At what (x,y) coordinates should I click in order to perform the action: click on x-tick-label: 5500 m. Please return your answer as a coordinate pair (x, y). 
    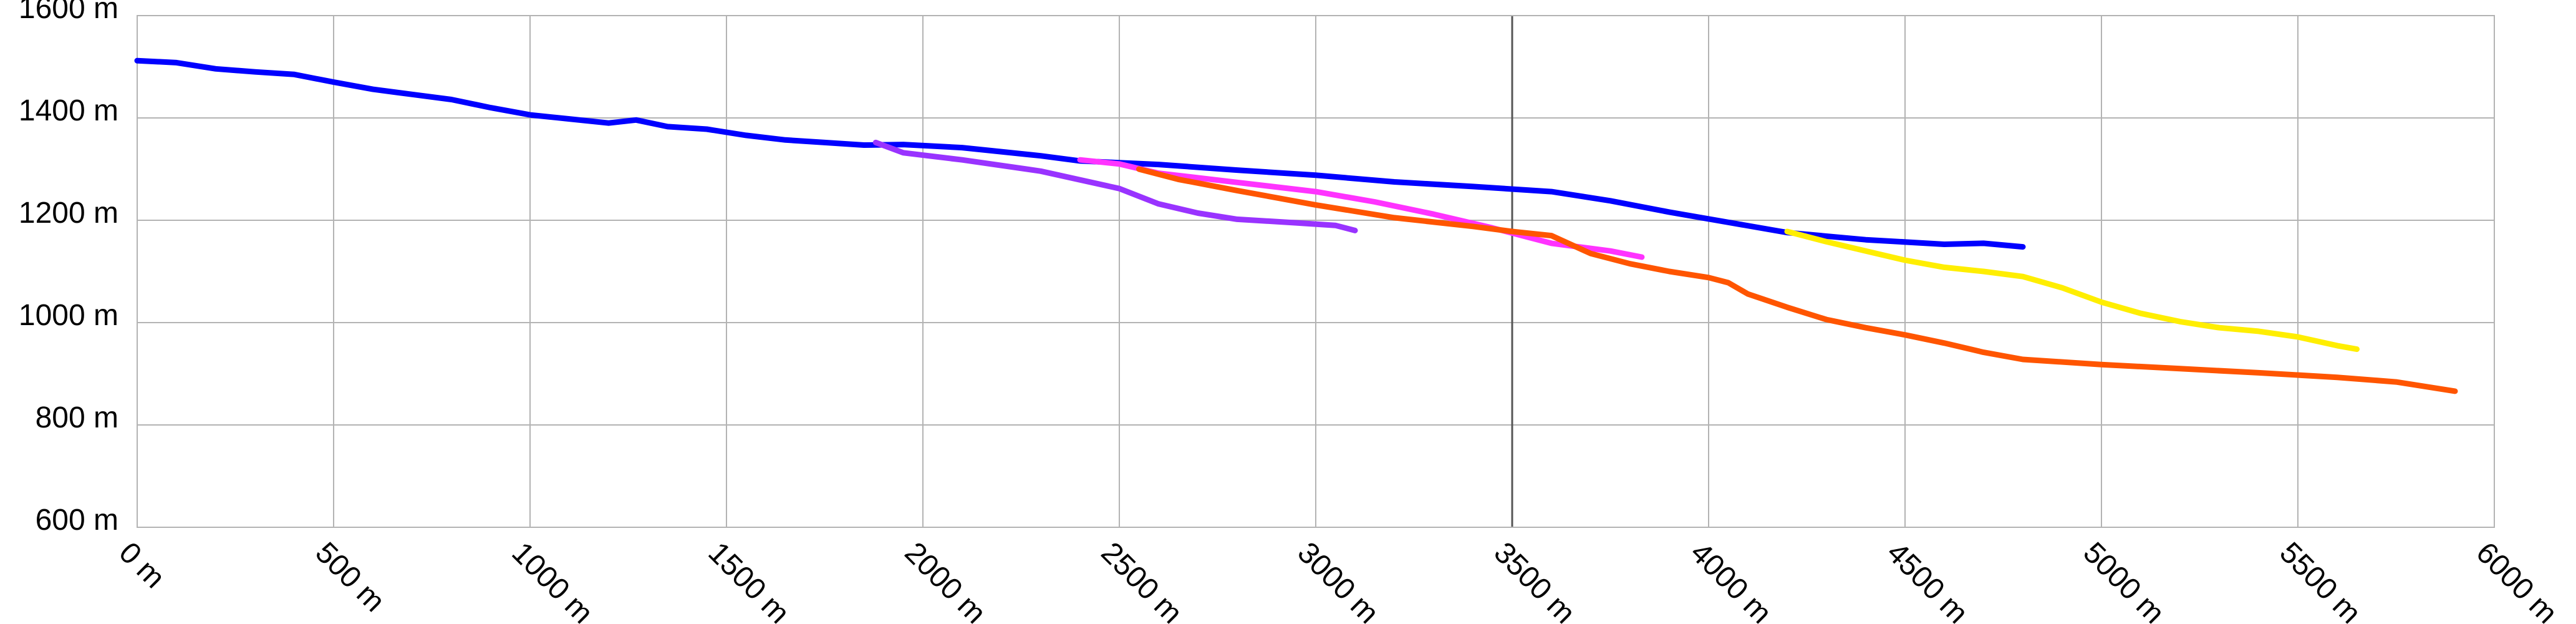
    Looking at the image, I should click on (2320, 580).